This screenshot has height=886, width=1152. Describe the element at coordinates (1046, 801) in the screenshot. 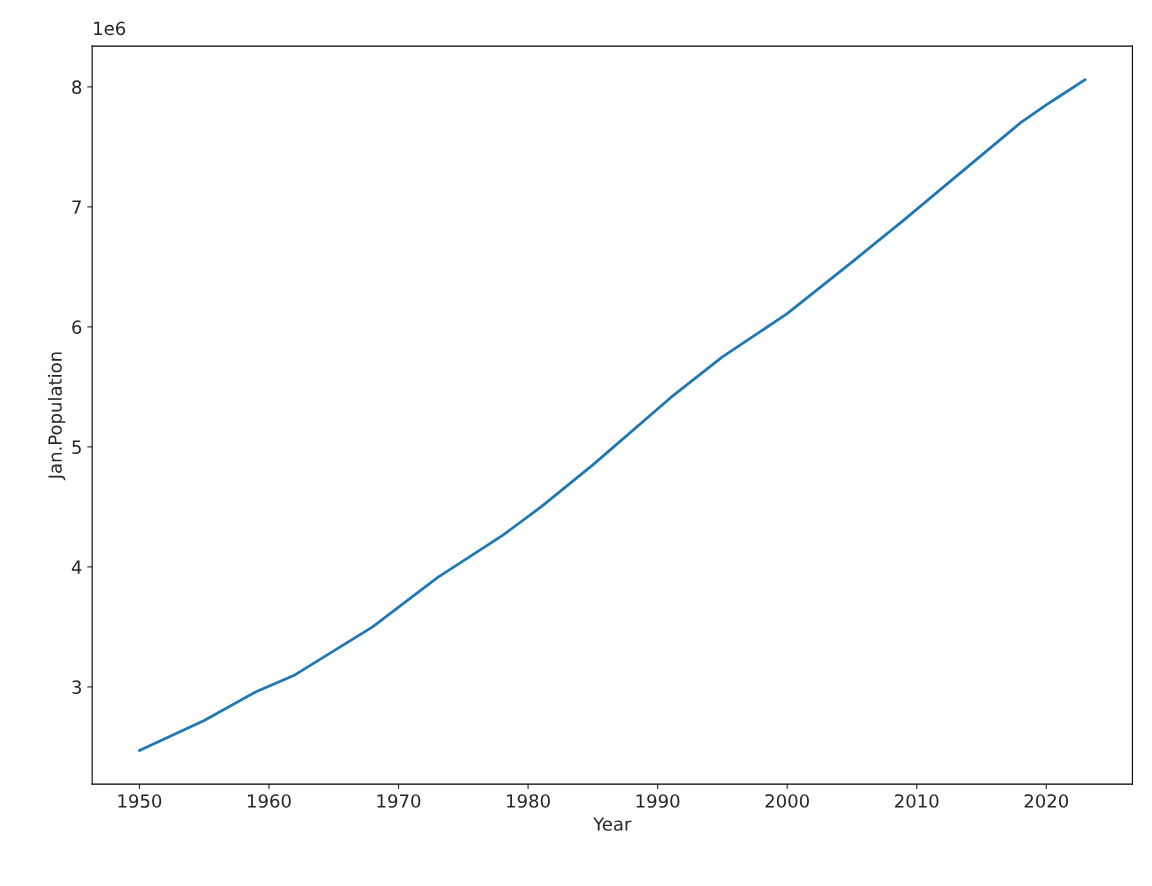

I see `x-tick-label: 2020` at that location.